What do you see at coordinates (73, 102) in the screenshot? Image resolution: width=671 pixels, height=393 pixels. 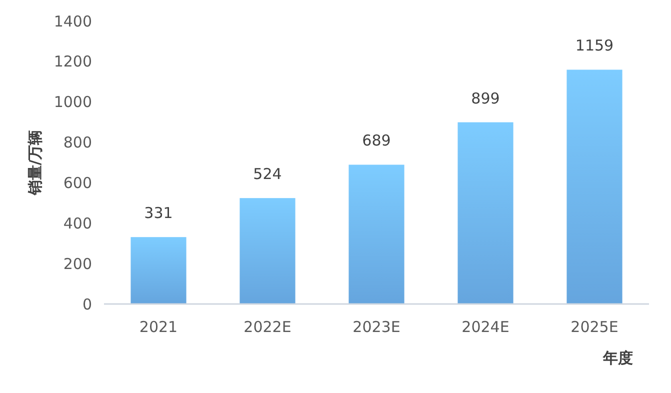 I see `y-tick-label: 1000` at bounding box center [73, 102].